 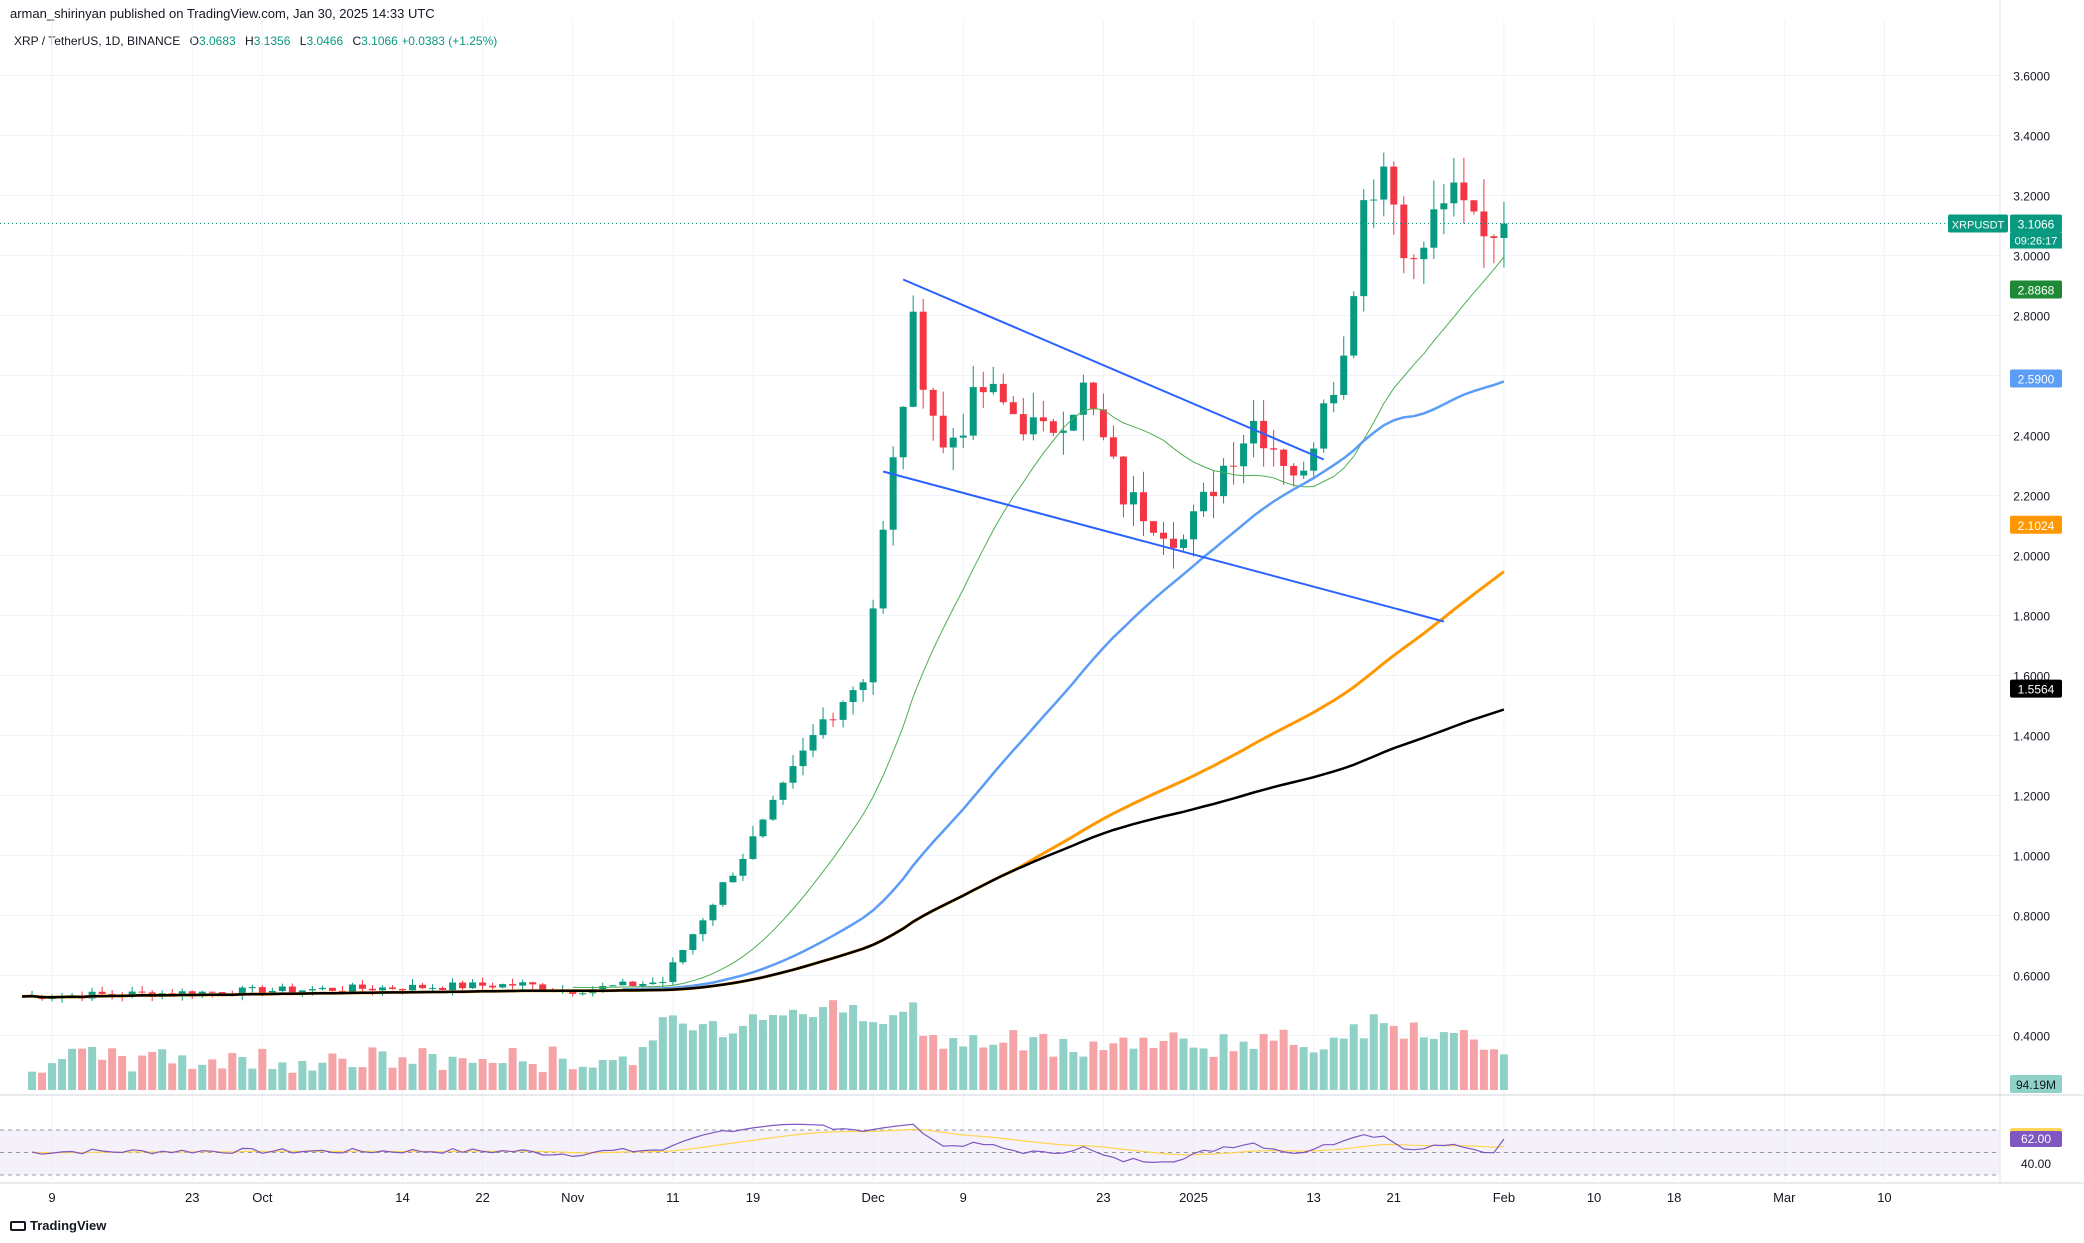 What do you see at coordinates (2031, 857) in the screenshot?
I see `y-tick-label: 1.0000` at bounding box center [2031, 857].